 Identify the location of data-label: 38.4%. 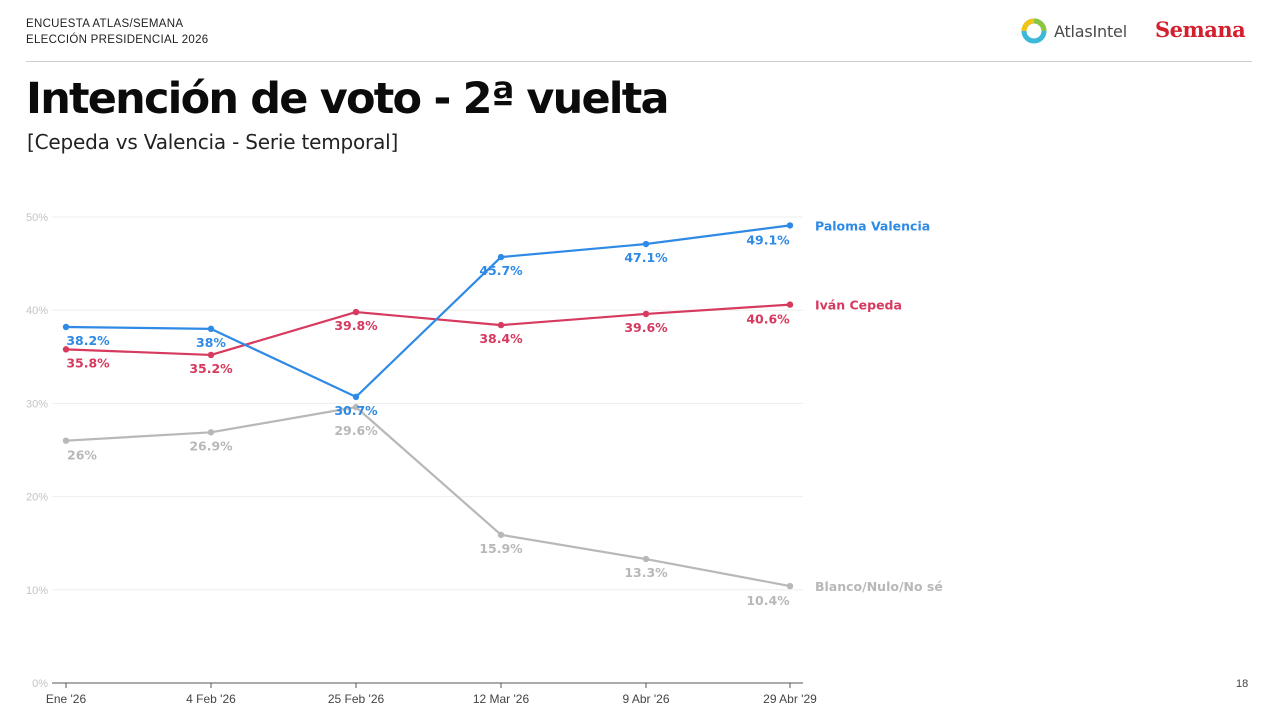
(501, 338).